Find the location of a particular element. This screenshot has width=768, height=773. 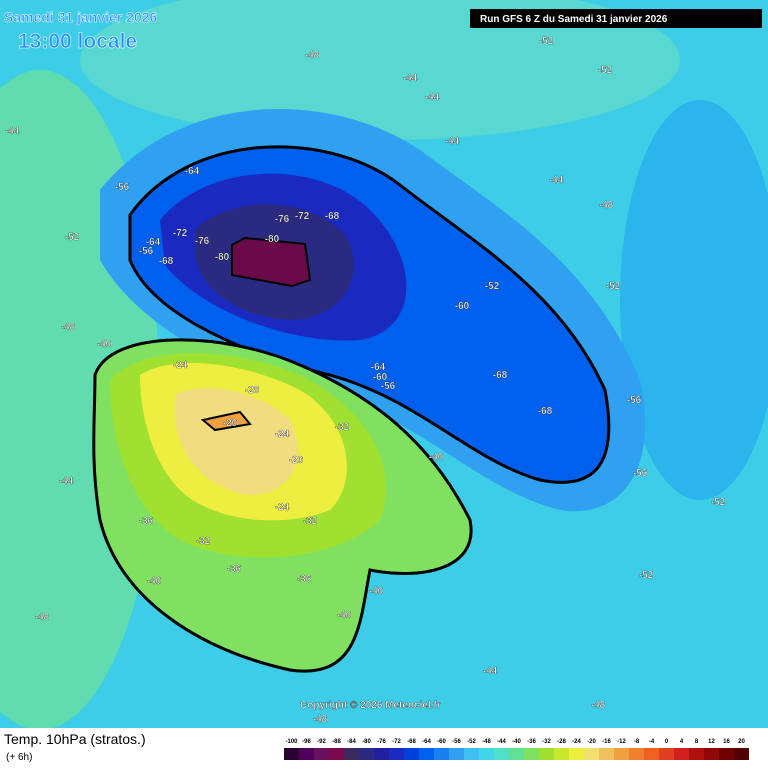

colorbar-label: -48 is located at coordinates (486, 742).